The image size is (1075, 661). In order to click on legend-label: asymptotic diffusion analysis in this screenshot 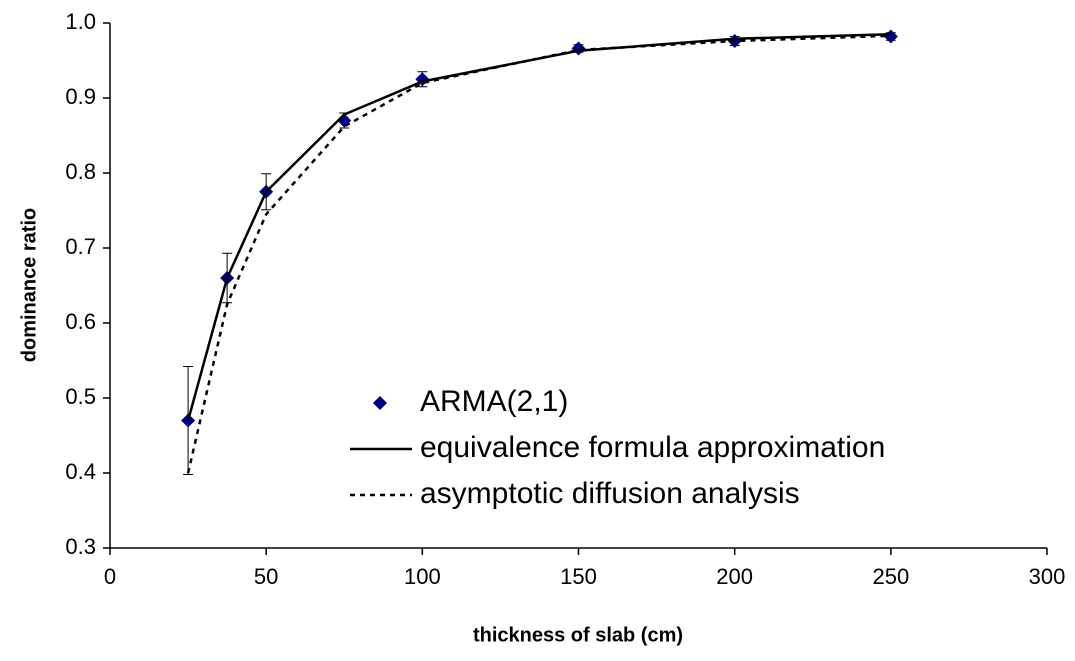, I will do `click(610, 493)`.